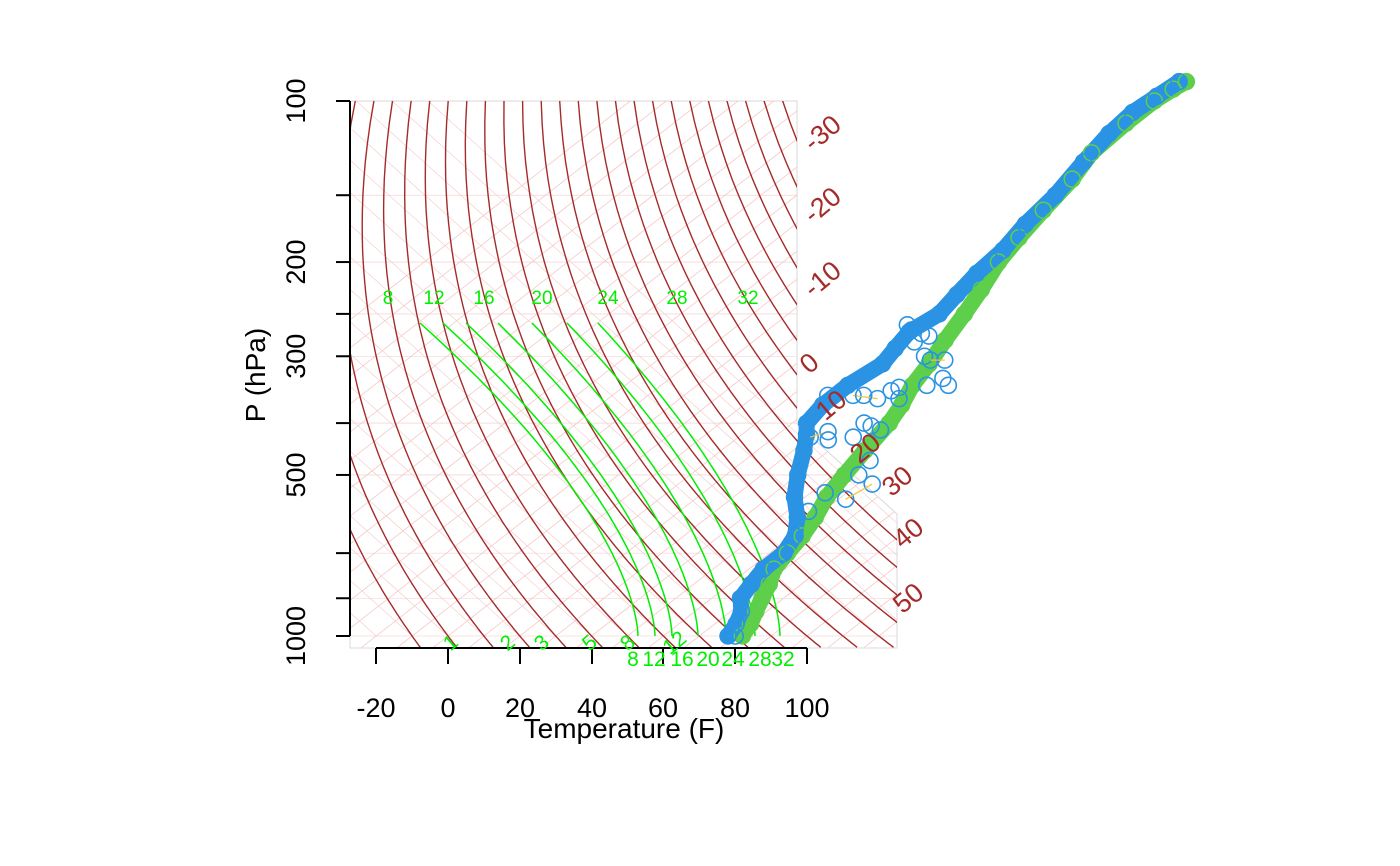  I want to click on mixing-ratio-top-label: 24, so click(608, 298).